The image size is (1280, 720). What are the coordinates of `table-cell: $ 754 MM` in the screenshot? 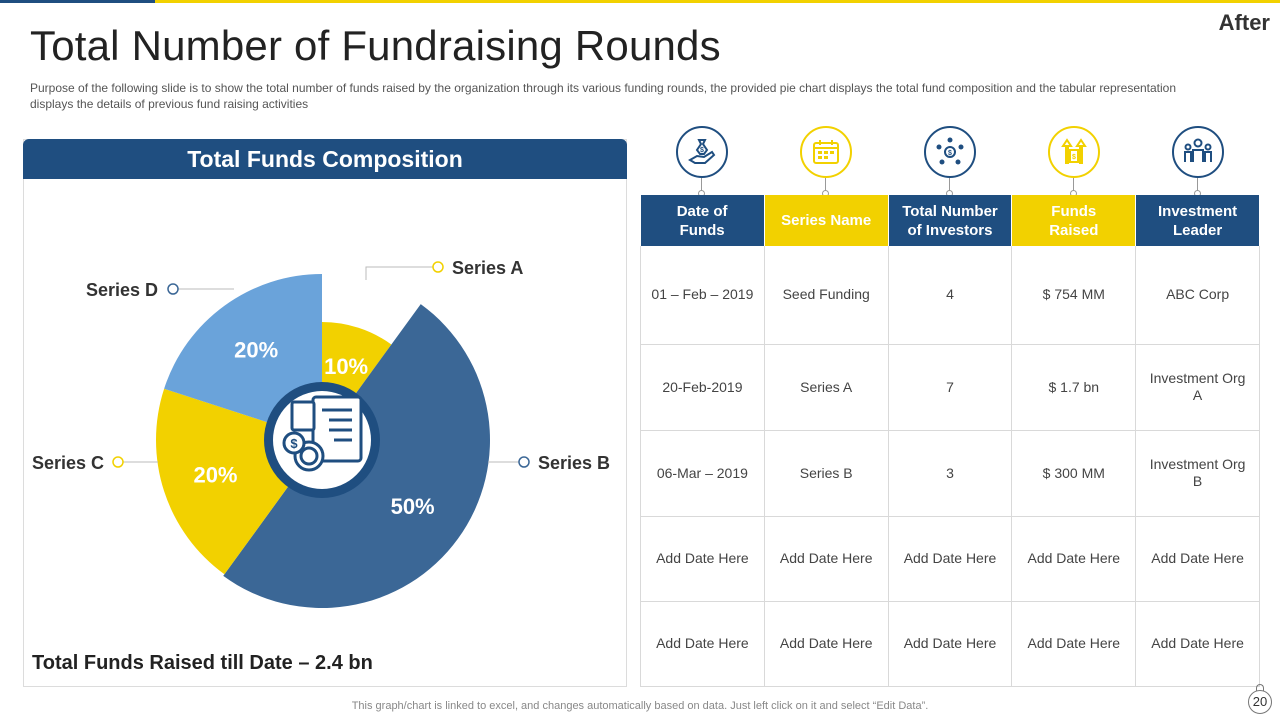 It's located at (1074, 295).